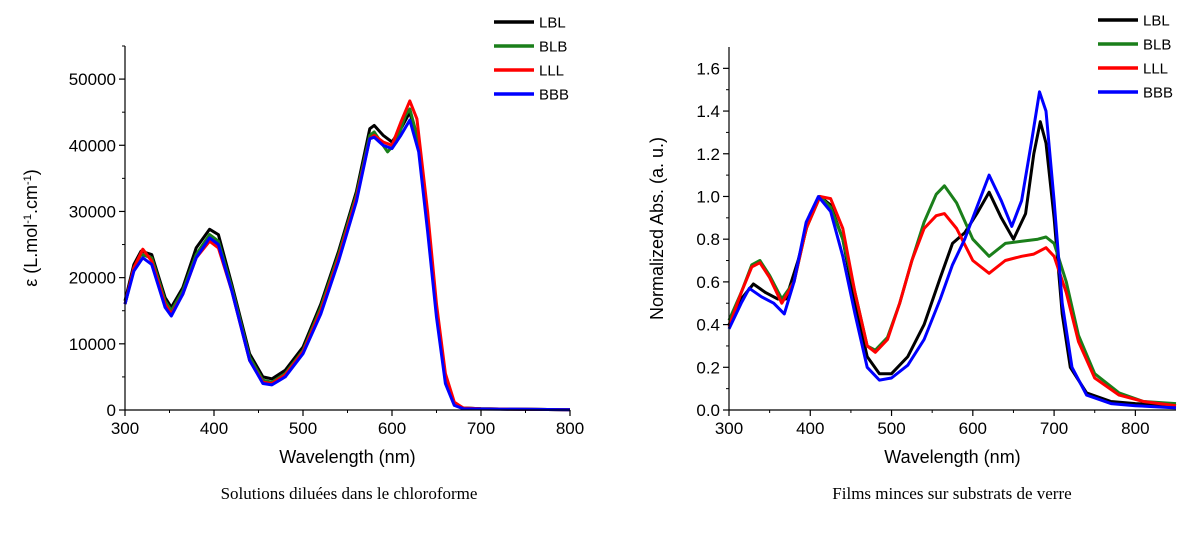  What do you see at coordinates (708, 239) in the screenshot?
I see `y-tick-label: 0.8` at bounding box center [708, 239].